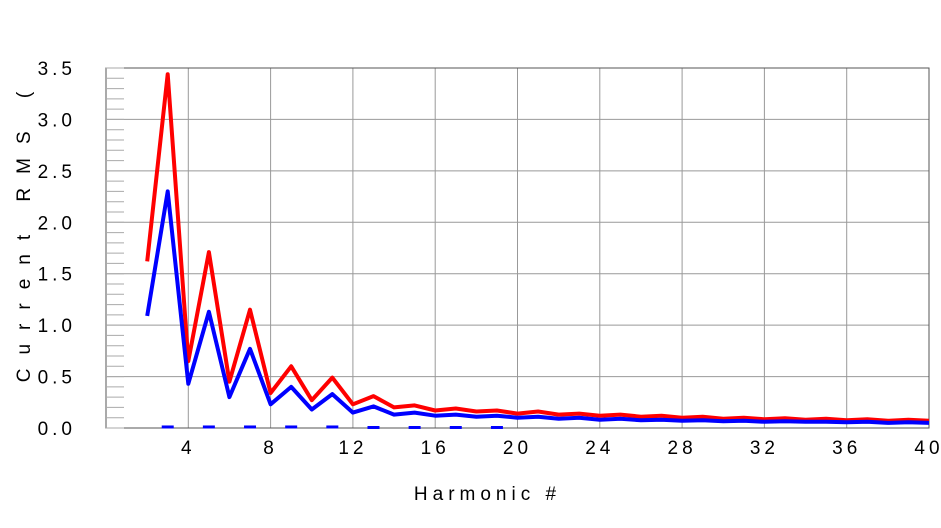  I want to click on x-tick-label: 24, so click(599, 448).